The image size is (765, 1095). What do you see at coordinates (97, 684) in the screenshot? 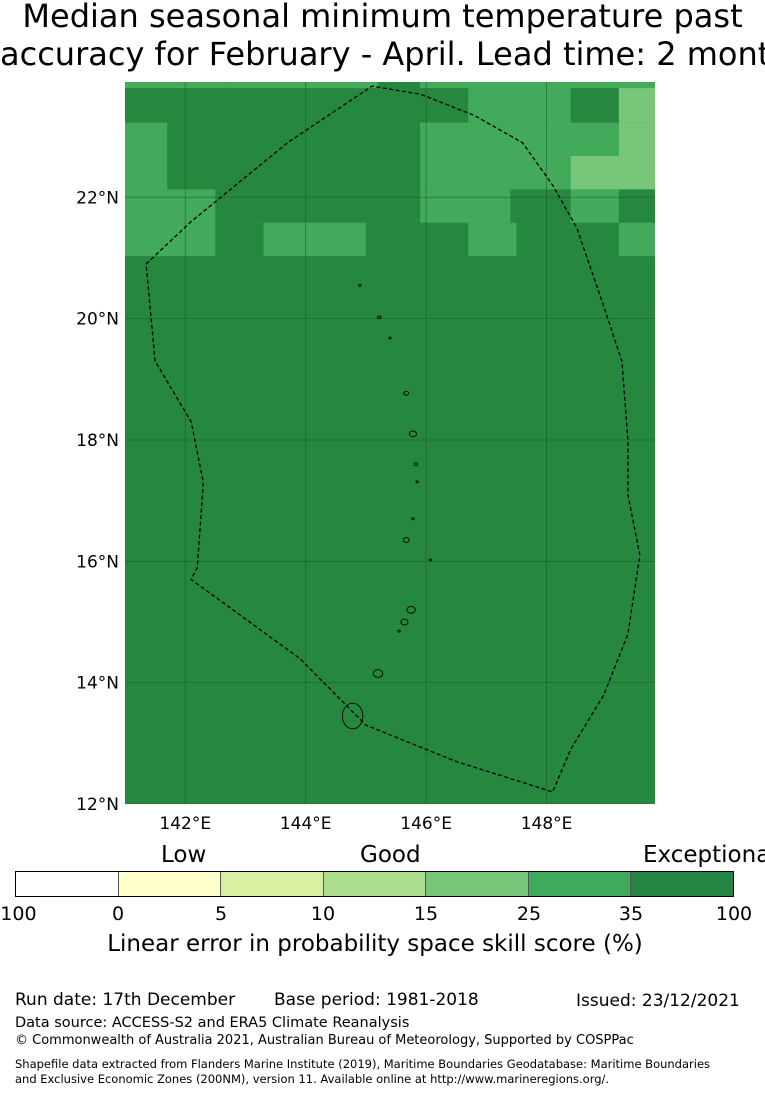
I see `latitude-tick-label: 14°N` at bounding box center [97, 684].